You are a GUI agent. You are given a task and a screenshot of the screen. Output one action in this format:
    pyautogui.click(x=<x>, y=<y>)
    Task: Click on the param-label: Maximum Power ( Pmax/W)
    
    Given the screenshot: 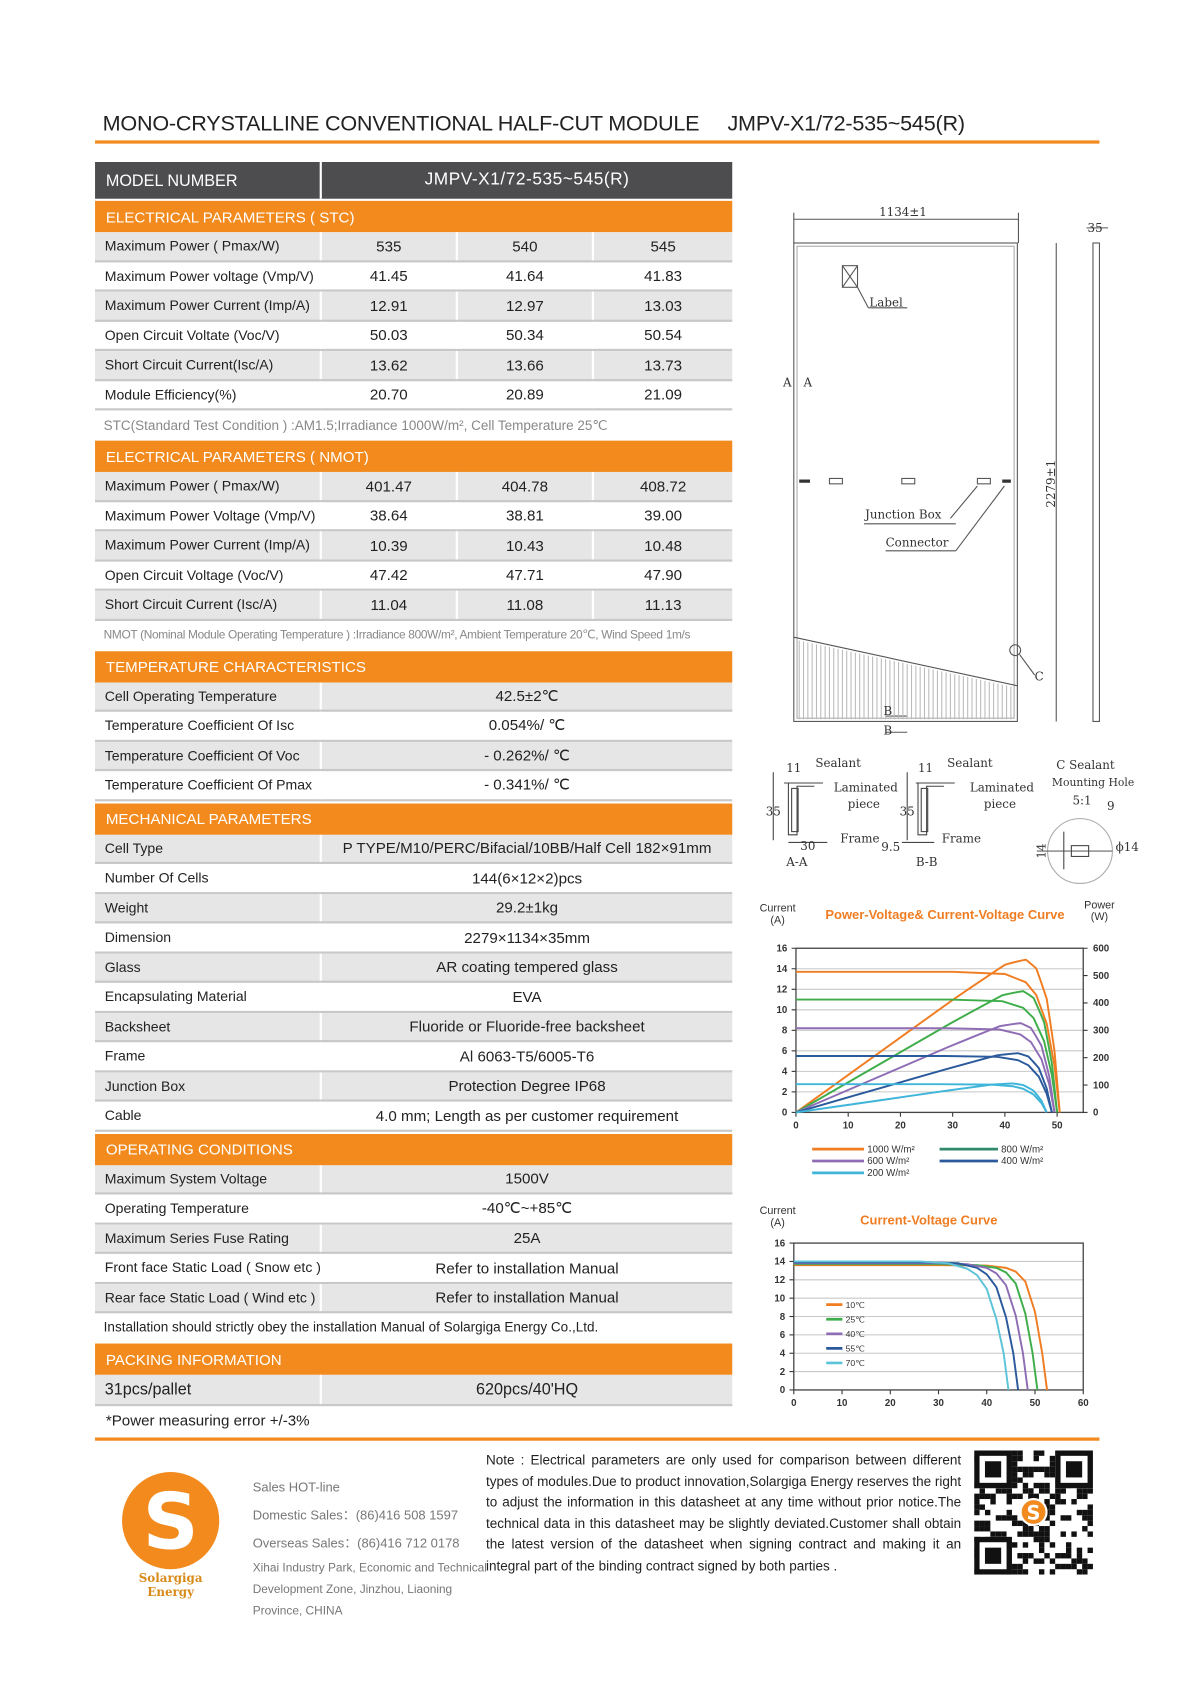 What is the action you would take?
    pyautogui.click(x=208, y=246)
    